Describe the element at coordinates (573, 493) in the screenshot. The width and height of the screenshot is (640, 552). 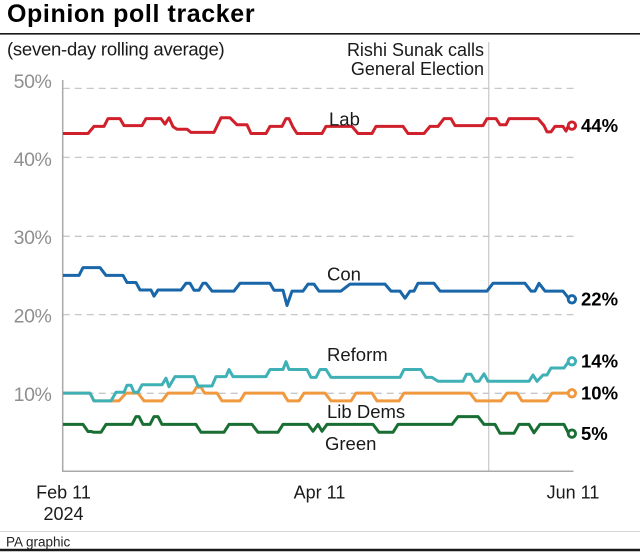
I see `svg-text: Jun 11` at that location.